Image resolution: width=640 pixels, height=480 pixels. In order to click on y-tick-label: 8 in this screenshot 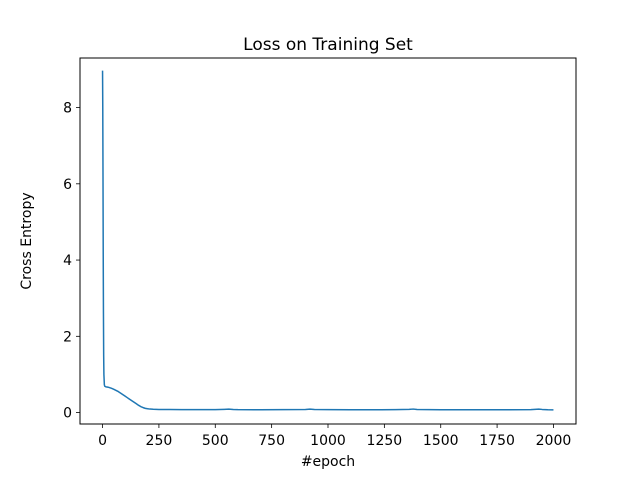, I will do `click(67, 109)`.